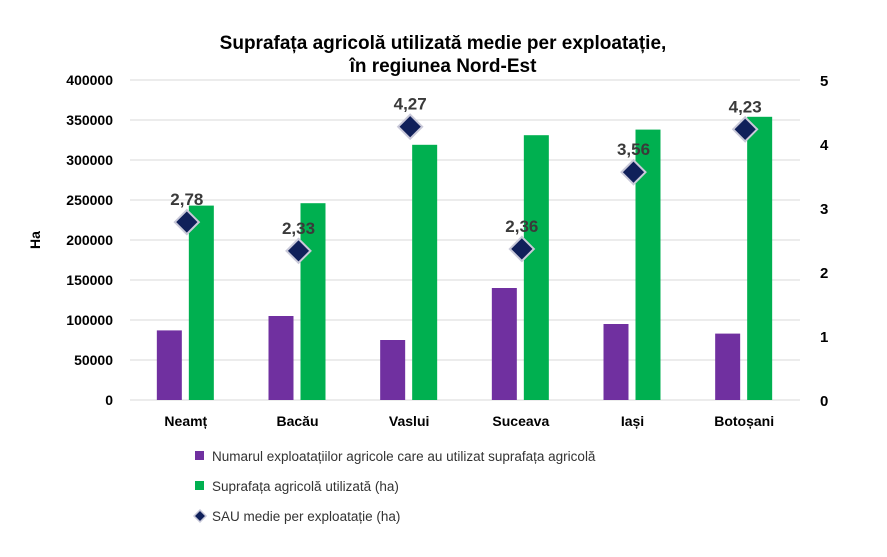  I want to click on y-tick-label: 250000, so click(89, 200).